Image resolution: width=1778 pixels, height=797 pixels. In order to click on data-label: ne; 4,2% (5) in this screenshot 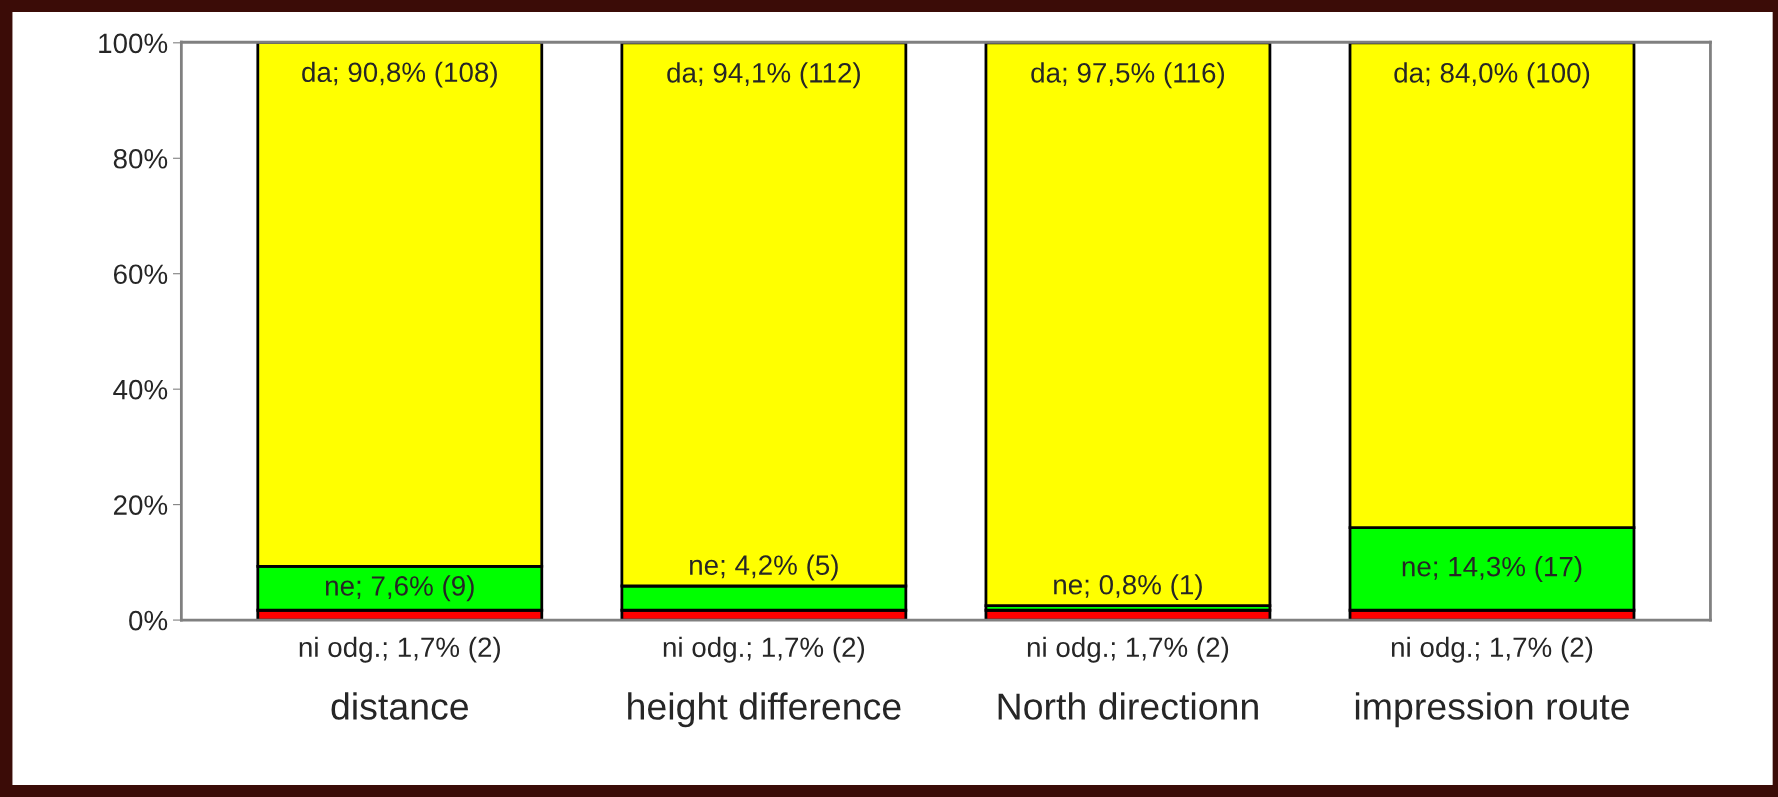, I will do `click(764, 567)`.